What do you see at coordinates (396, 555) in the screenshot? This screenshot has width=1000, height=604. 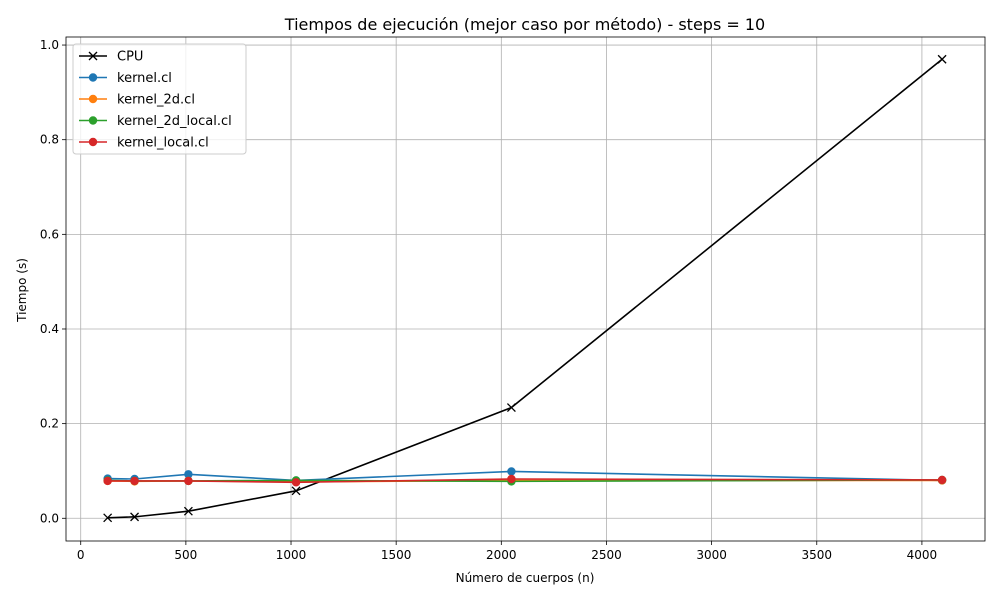 I see `x-tick-label: 1500` at bounding box center [396, 555].